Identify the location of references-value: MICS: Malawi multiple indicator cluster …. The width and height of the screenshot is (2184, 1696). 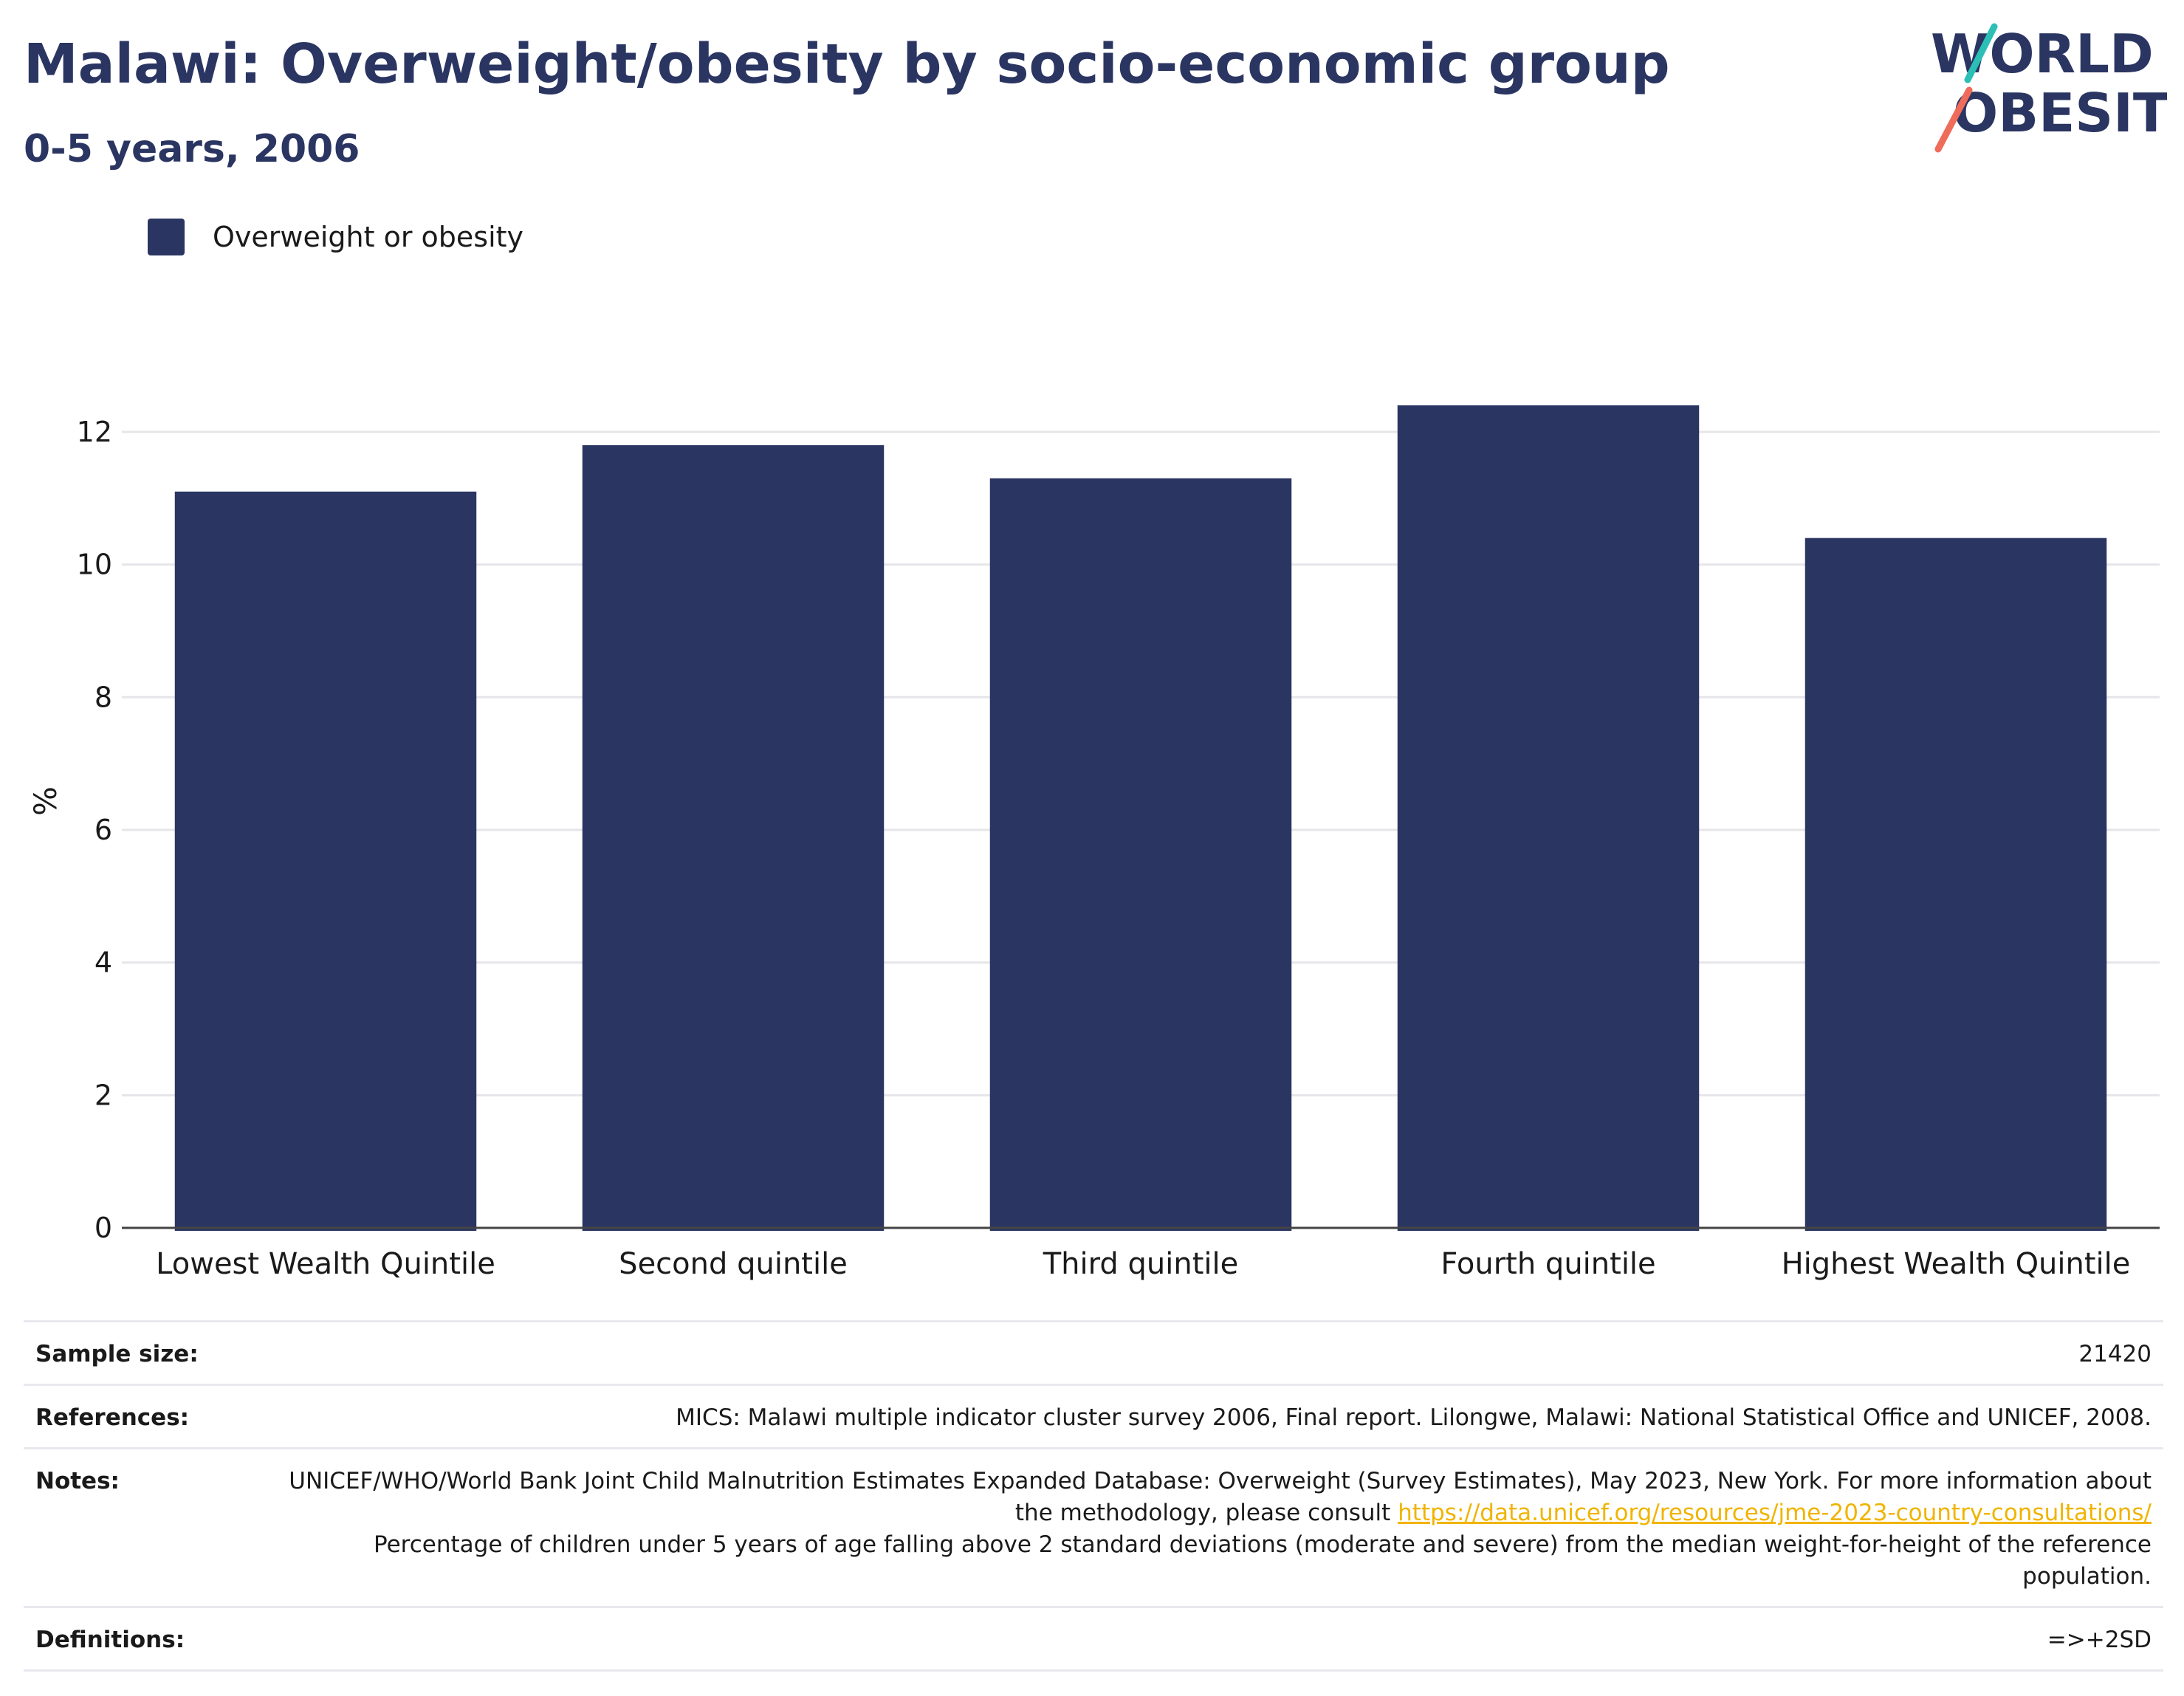
(1414, 1417).